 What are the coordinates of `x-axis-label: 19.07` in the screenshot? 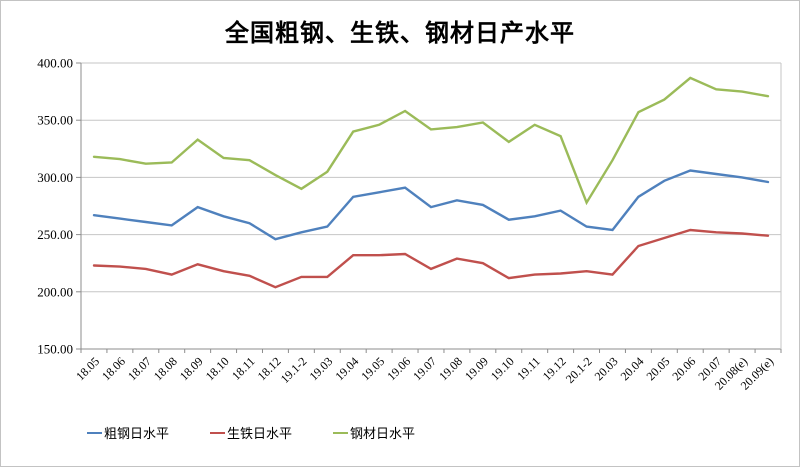 It's located at (424, 368).